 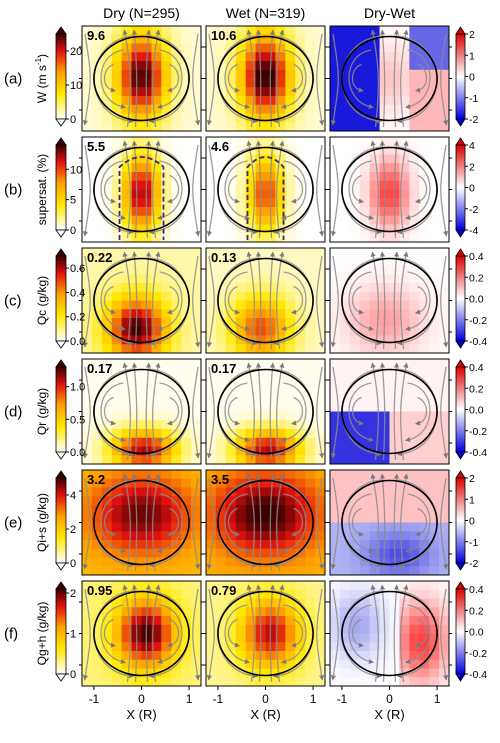 What do you see at coordinates (42, 522) in the screenshot?
I see `colorbar-label-main: Qi+s (g/kg)` at bounding box center [42, 522].